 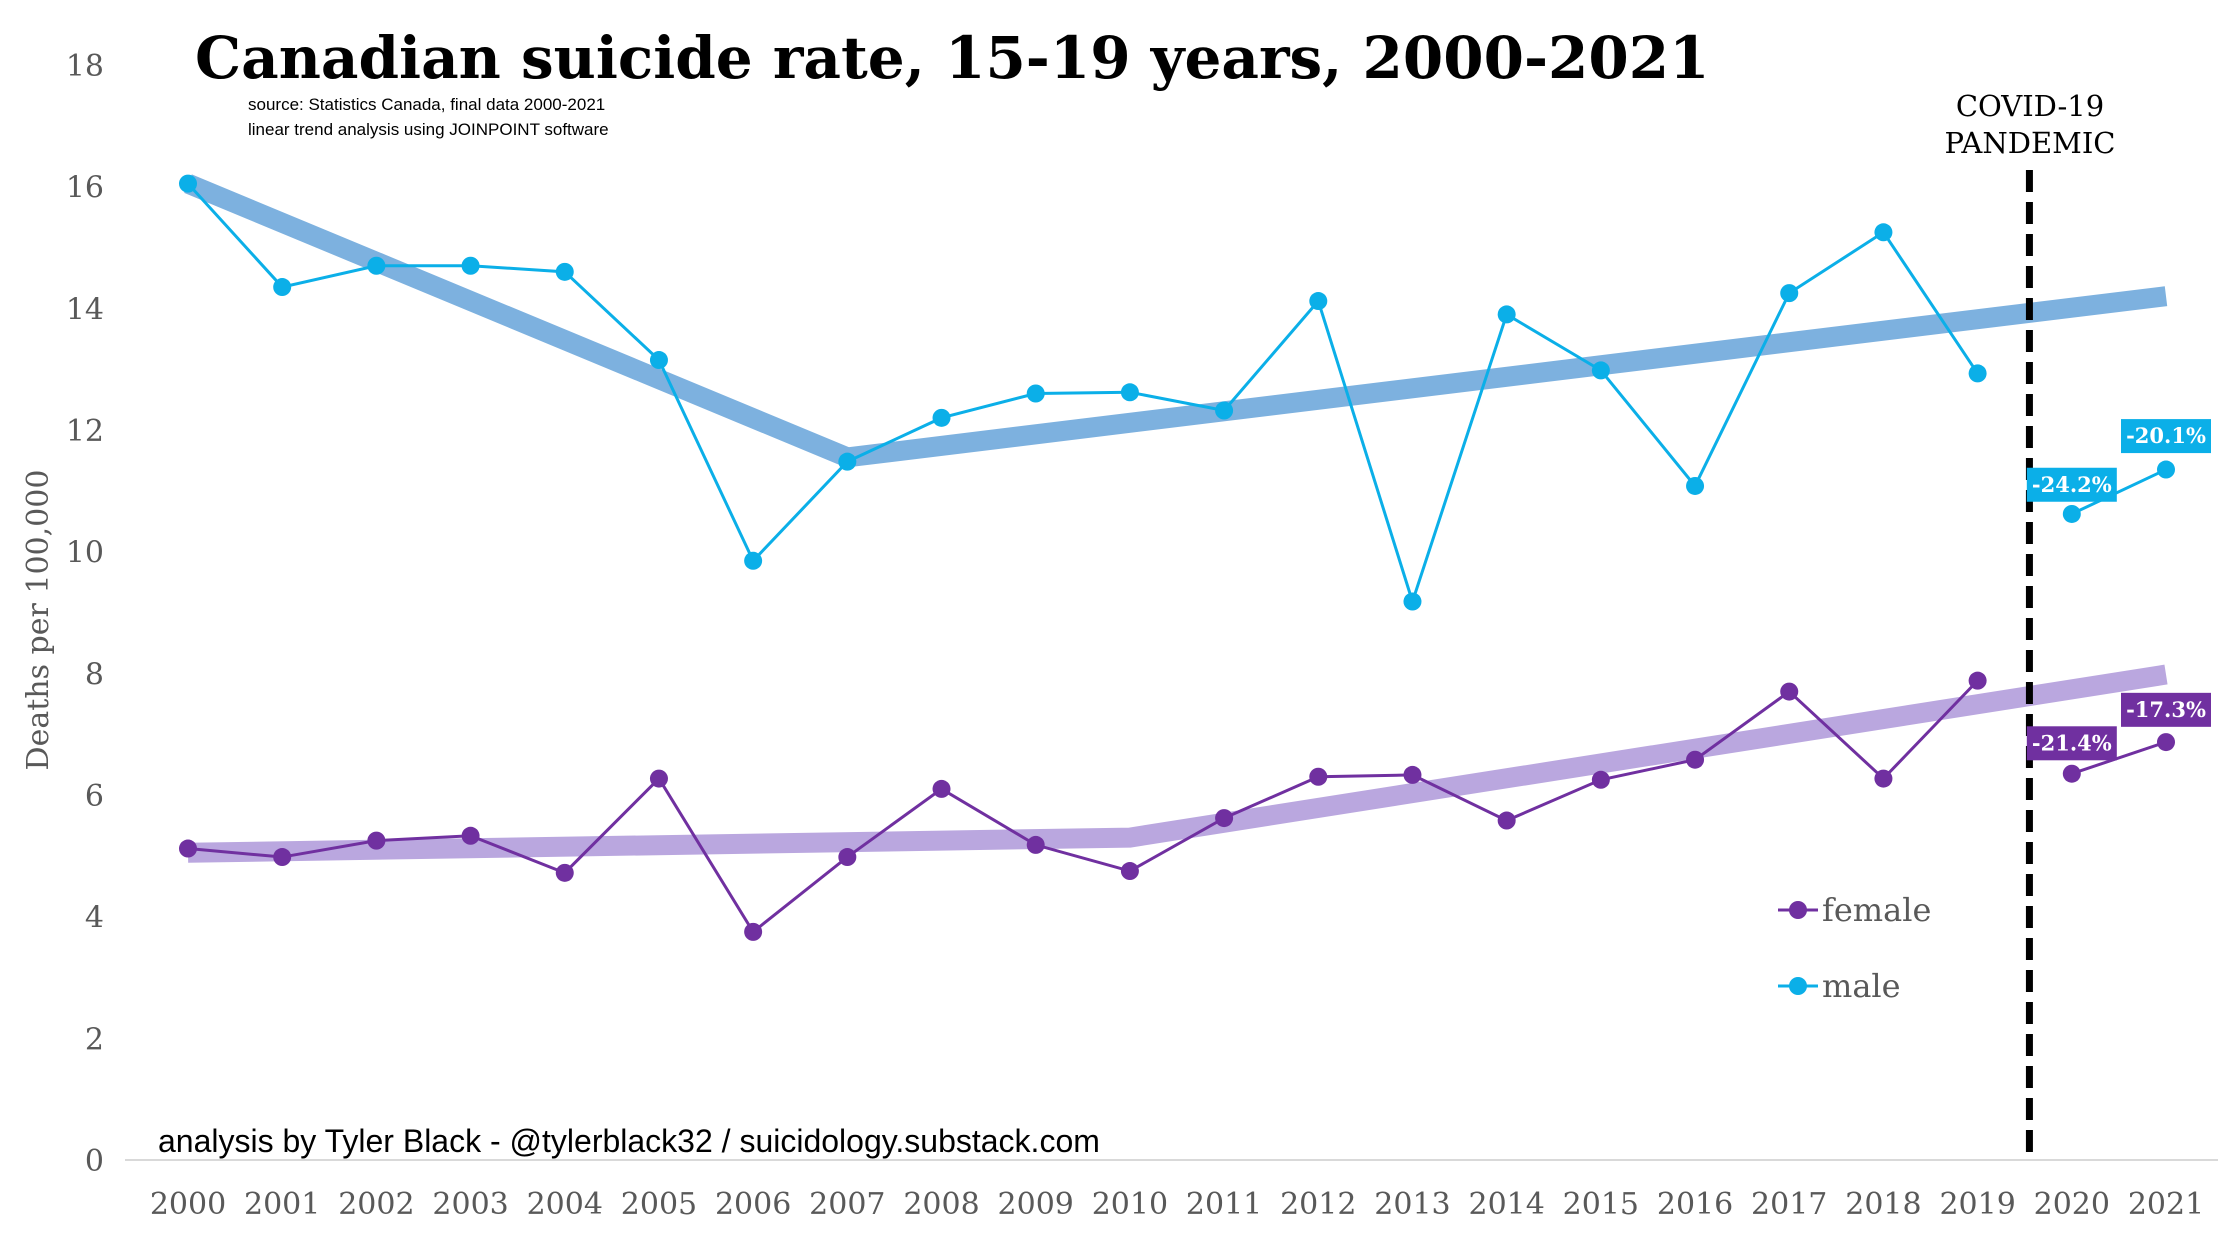 I want to click on x-tick-label: 2008, so click(x=941, y=1204).